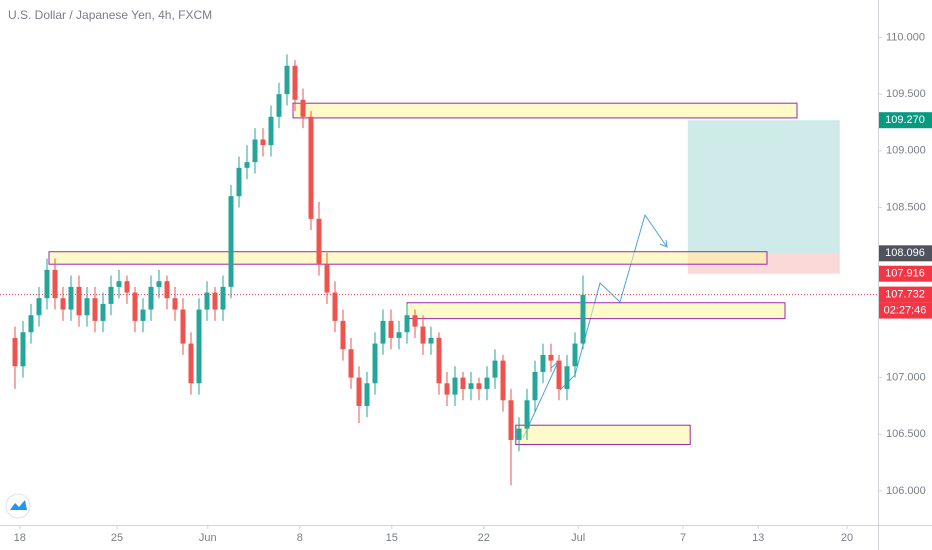  Describe the element at coordinates (117, 538) in the screenshot. I see `x-tick-label: 25` at that location.